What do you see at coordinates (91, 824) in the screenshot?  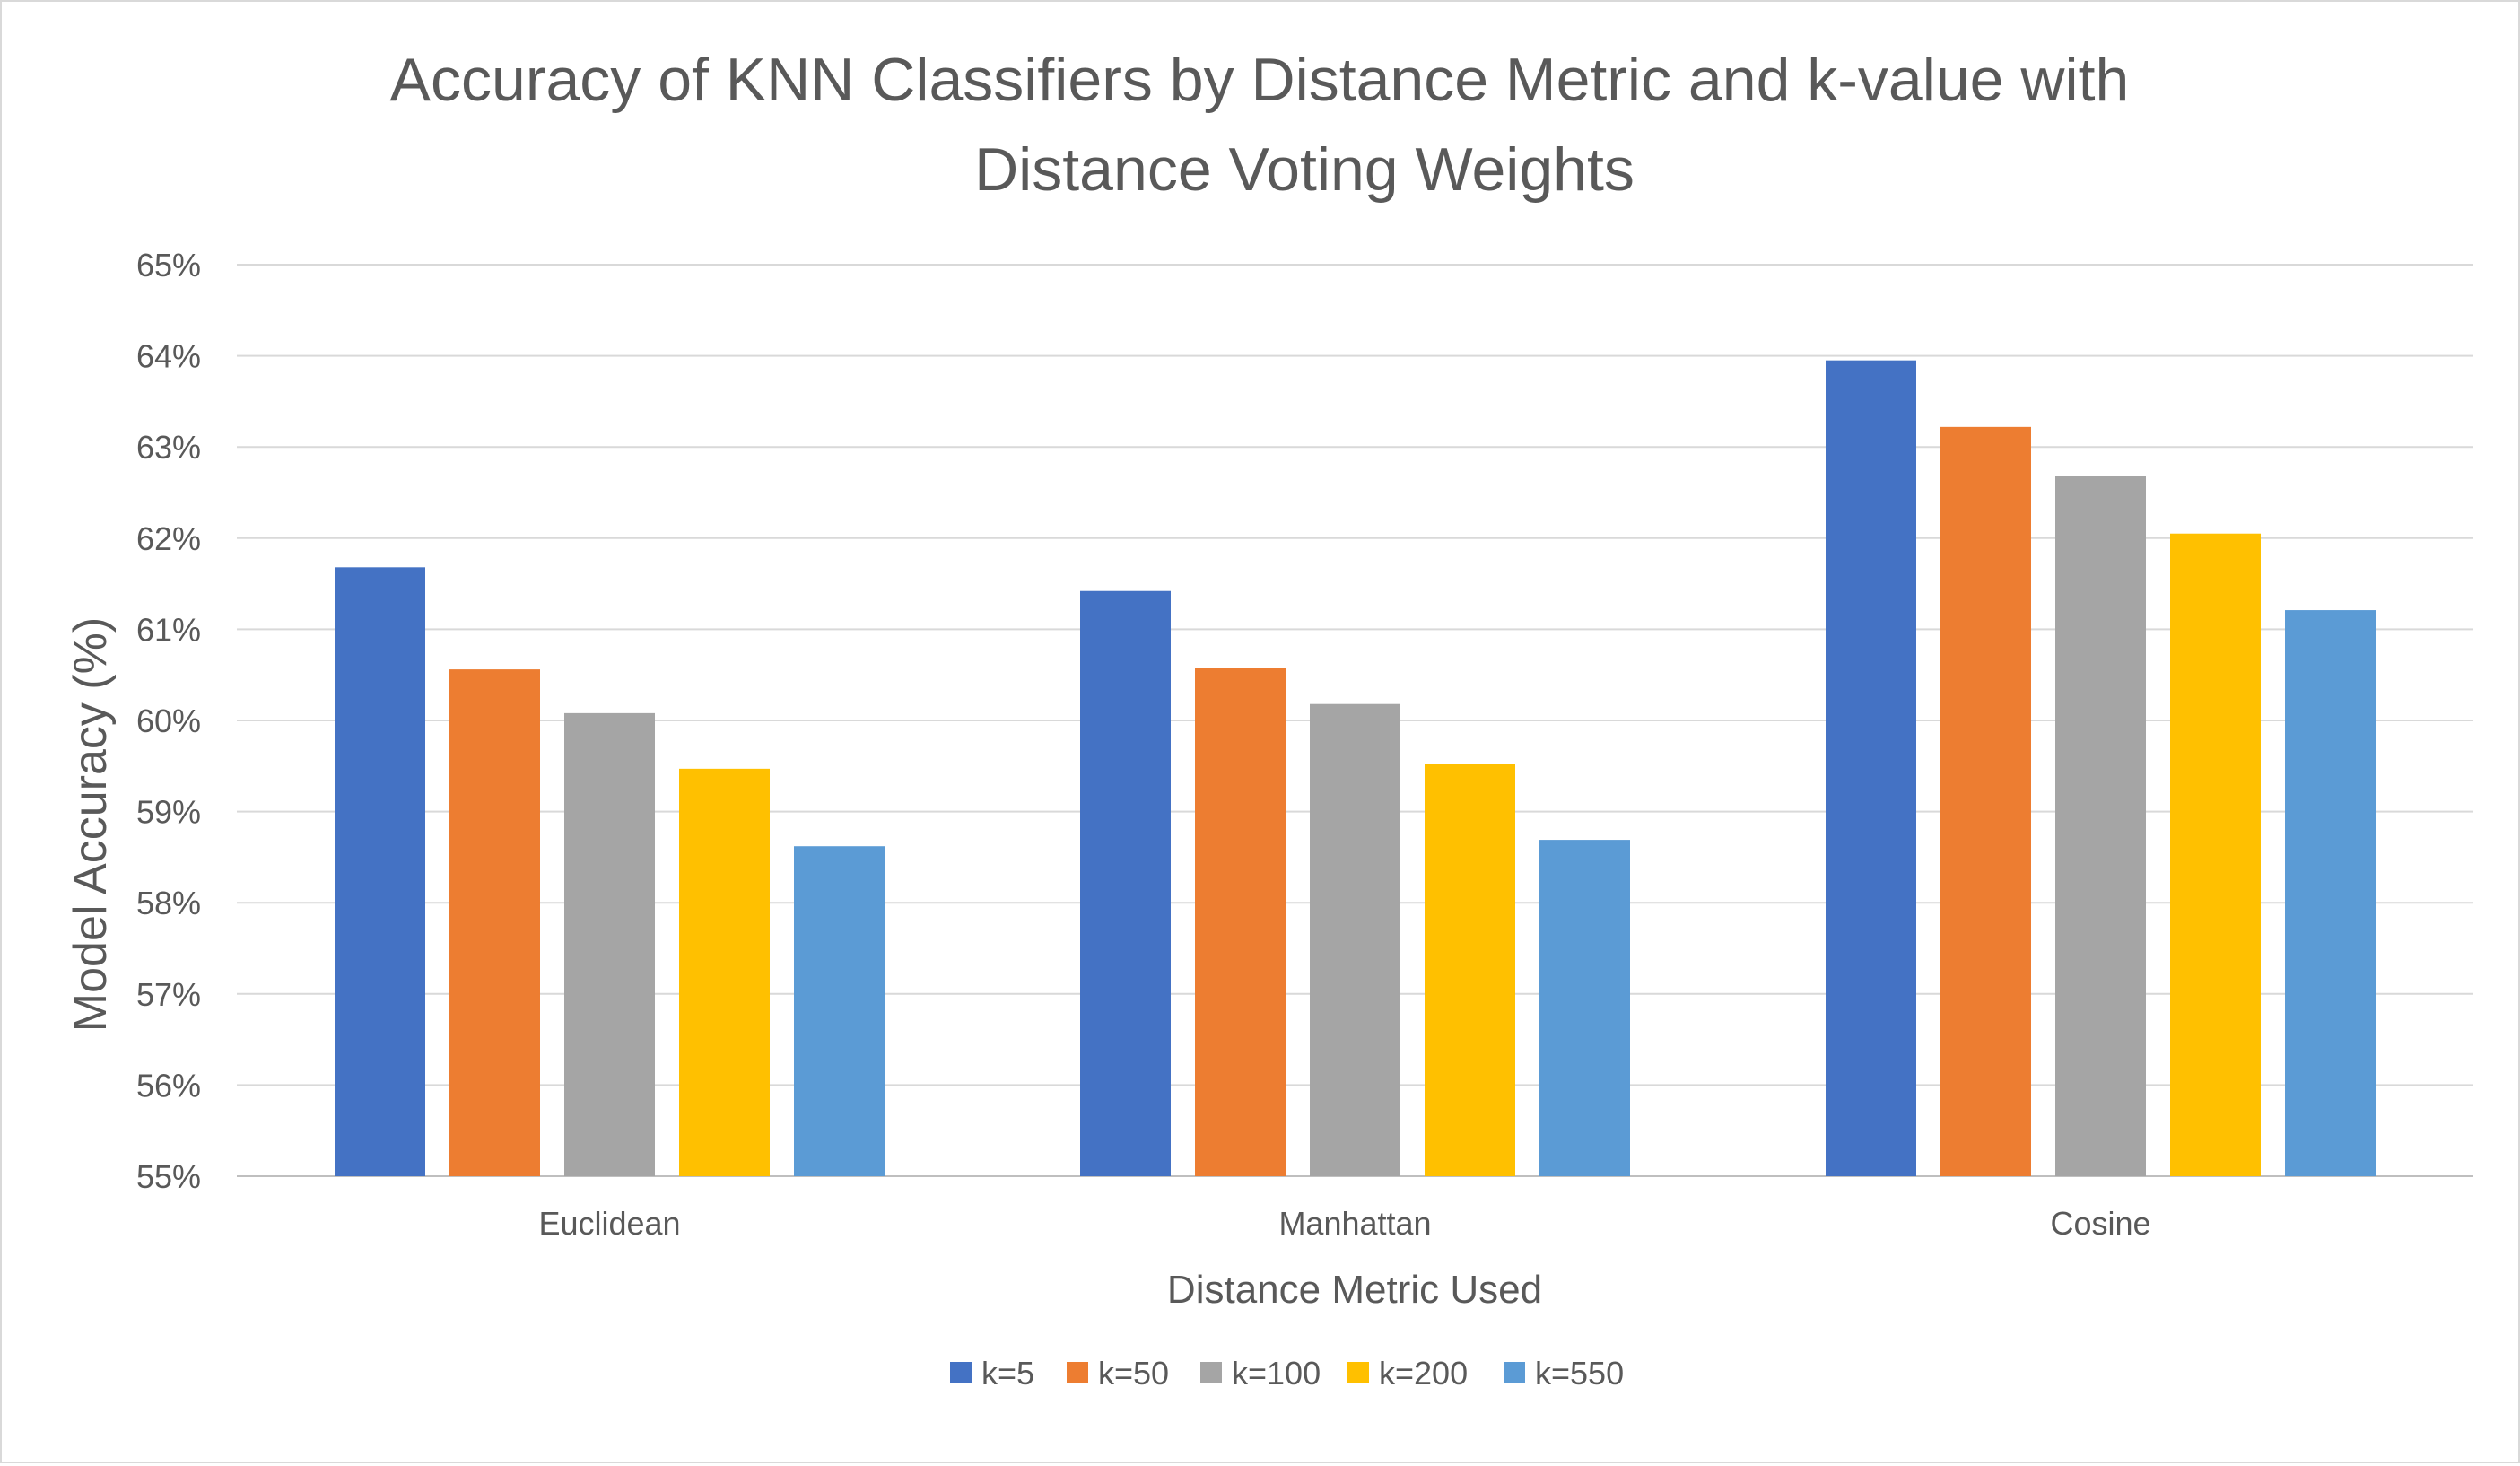 I see `y-axis-label: Model Accuracy (%)` at bounding box center [91, 824].